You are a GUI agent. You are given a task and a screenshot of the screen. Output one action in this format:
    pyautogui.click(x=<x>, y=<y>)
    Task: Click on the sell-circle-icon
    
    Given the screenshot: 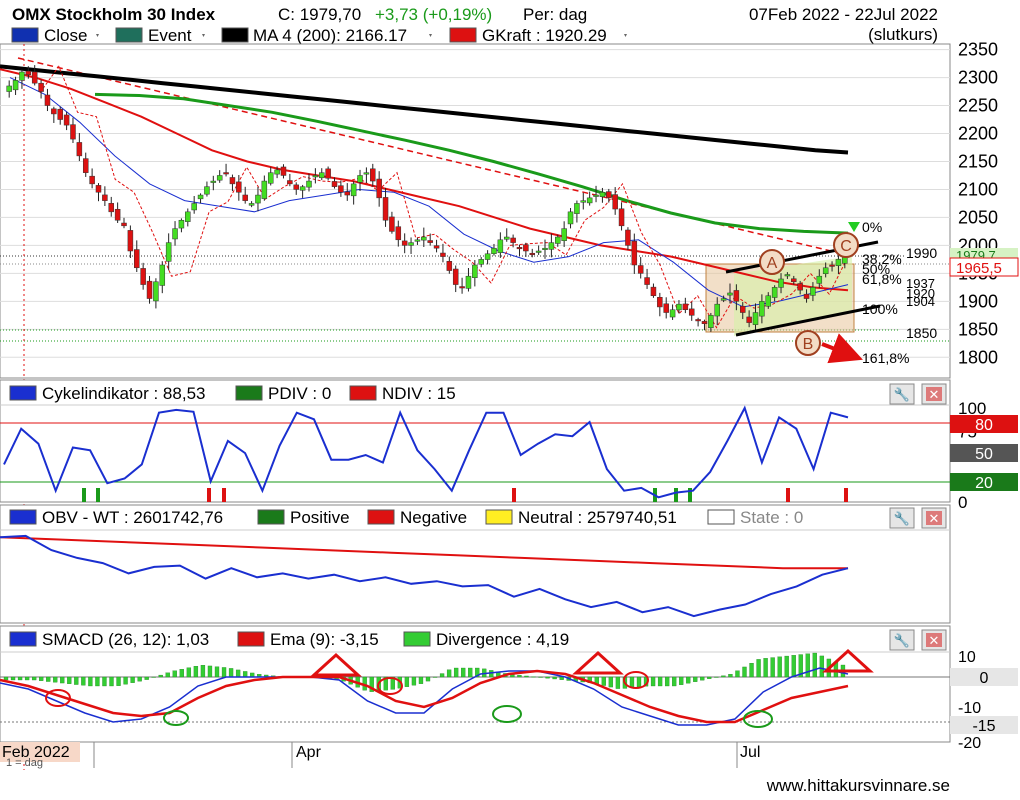 What is the action you would take?
    pyautogui.click(x=58, y=698)
    